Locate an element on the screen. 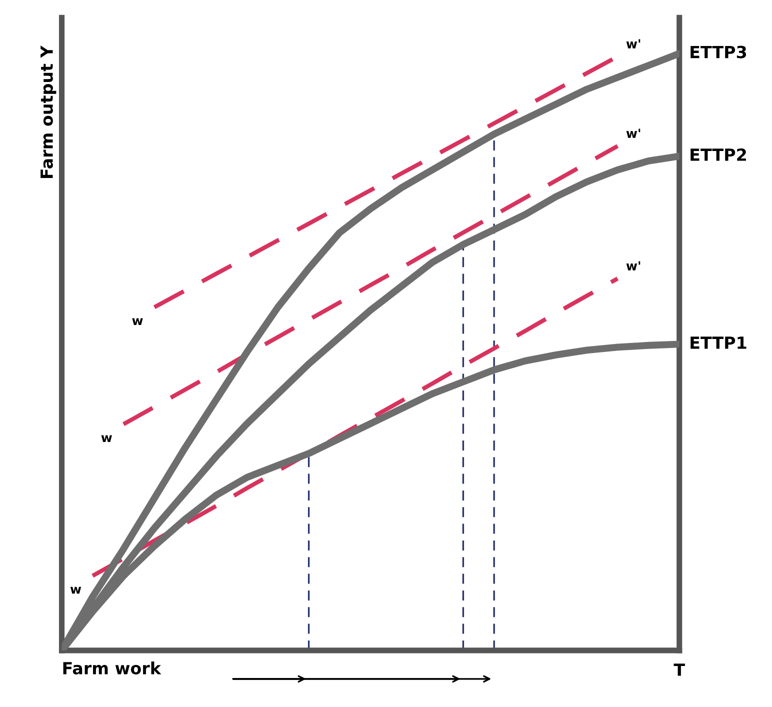 This screenshot has height=707, width=772. series-label: ETTP3 is located at coordinates (718, 52).